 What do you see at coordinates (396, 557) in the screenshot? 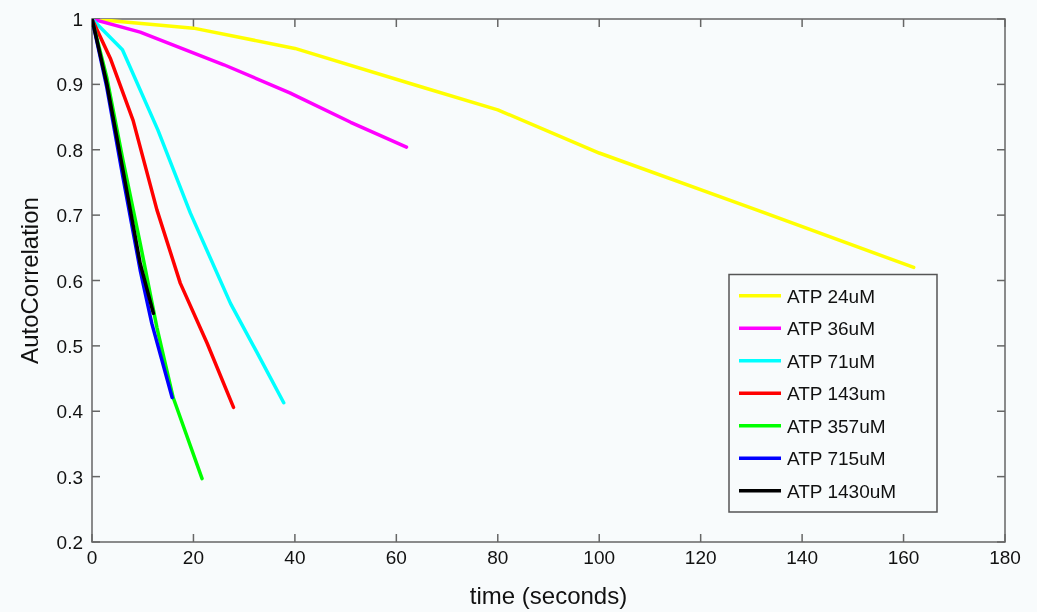
I see `x-tick-label: 60` at bounding box center [396, 557].